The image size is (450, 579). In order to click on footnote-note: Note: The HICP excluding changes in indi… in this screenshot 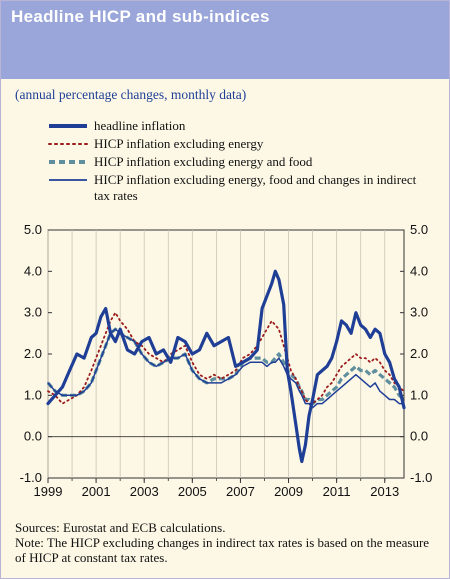, I will do `click(222, 550)`.